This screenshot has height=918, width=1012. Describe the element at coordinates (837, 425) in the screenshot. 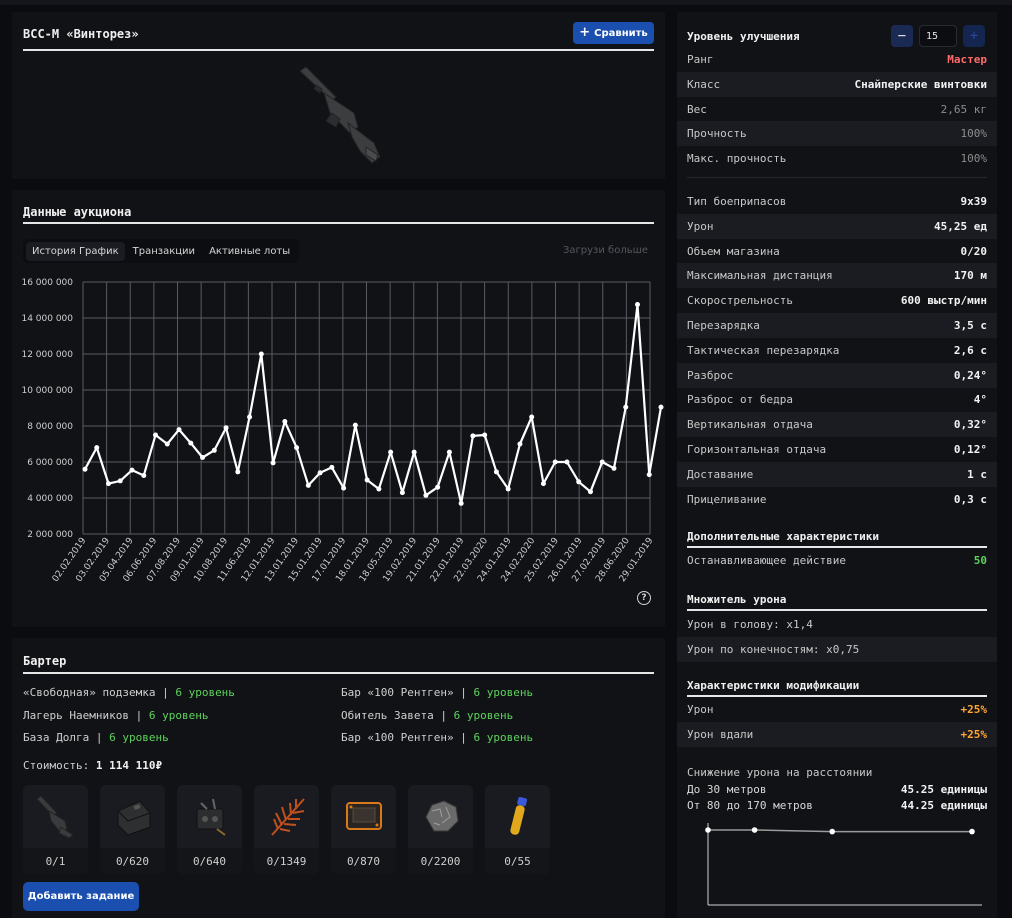

I see `stat-row: Вертикальная отдача 0,32°` at that location.